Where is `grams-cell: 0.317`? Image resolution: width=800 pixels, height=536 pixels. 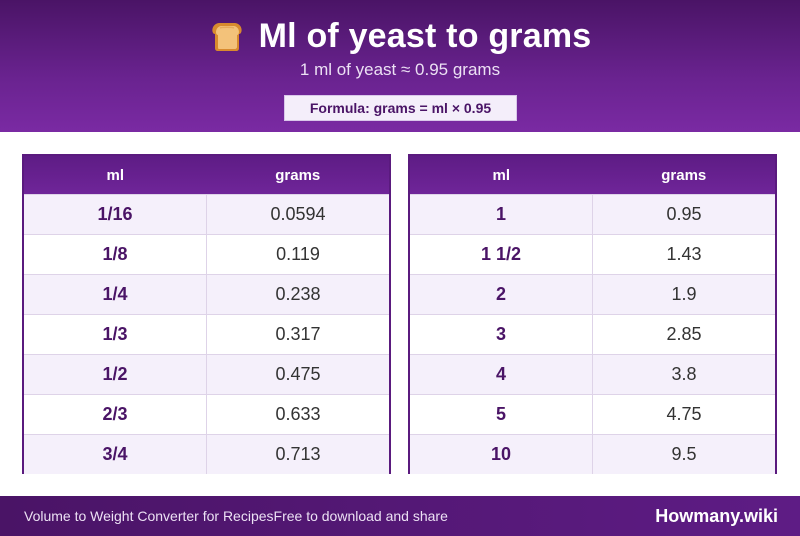
grams-cell: 0.317 is located at coordinates (298, 334).